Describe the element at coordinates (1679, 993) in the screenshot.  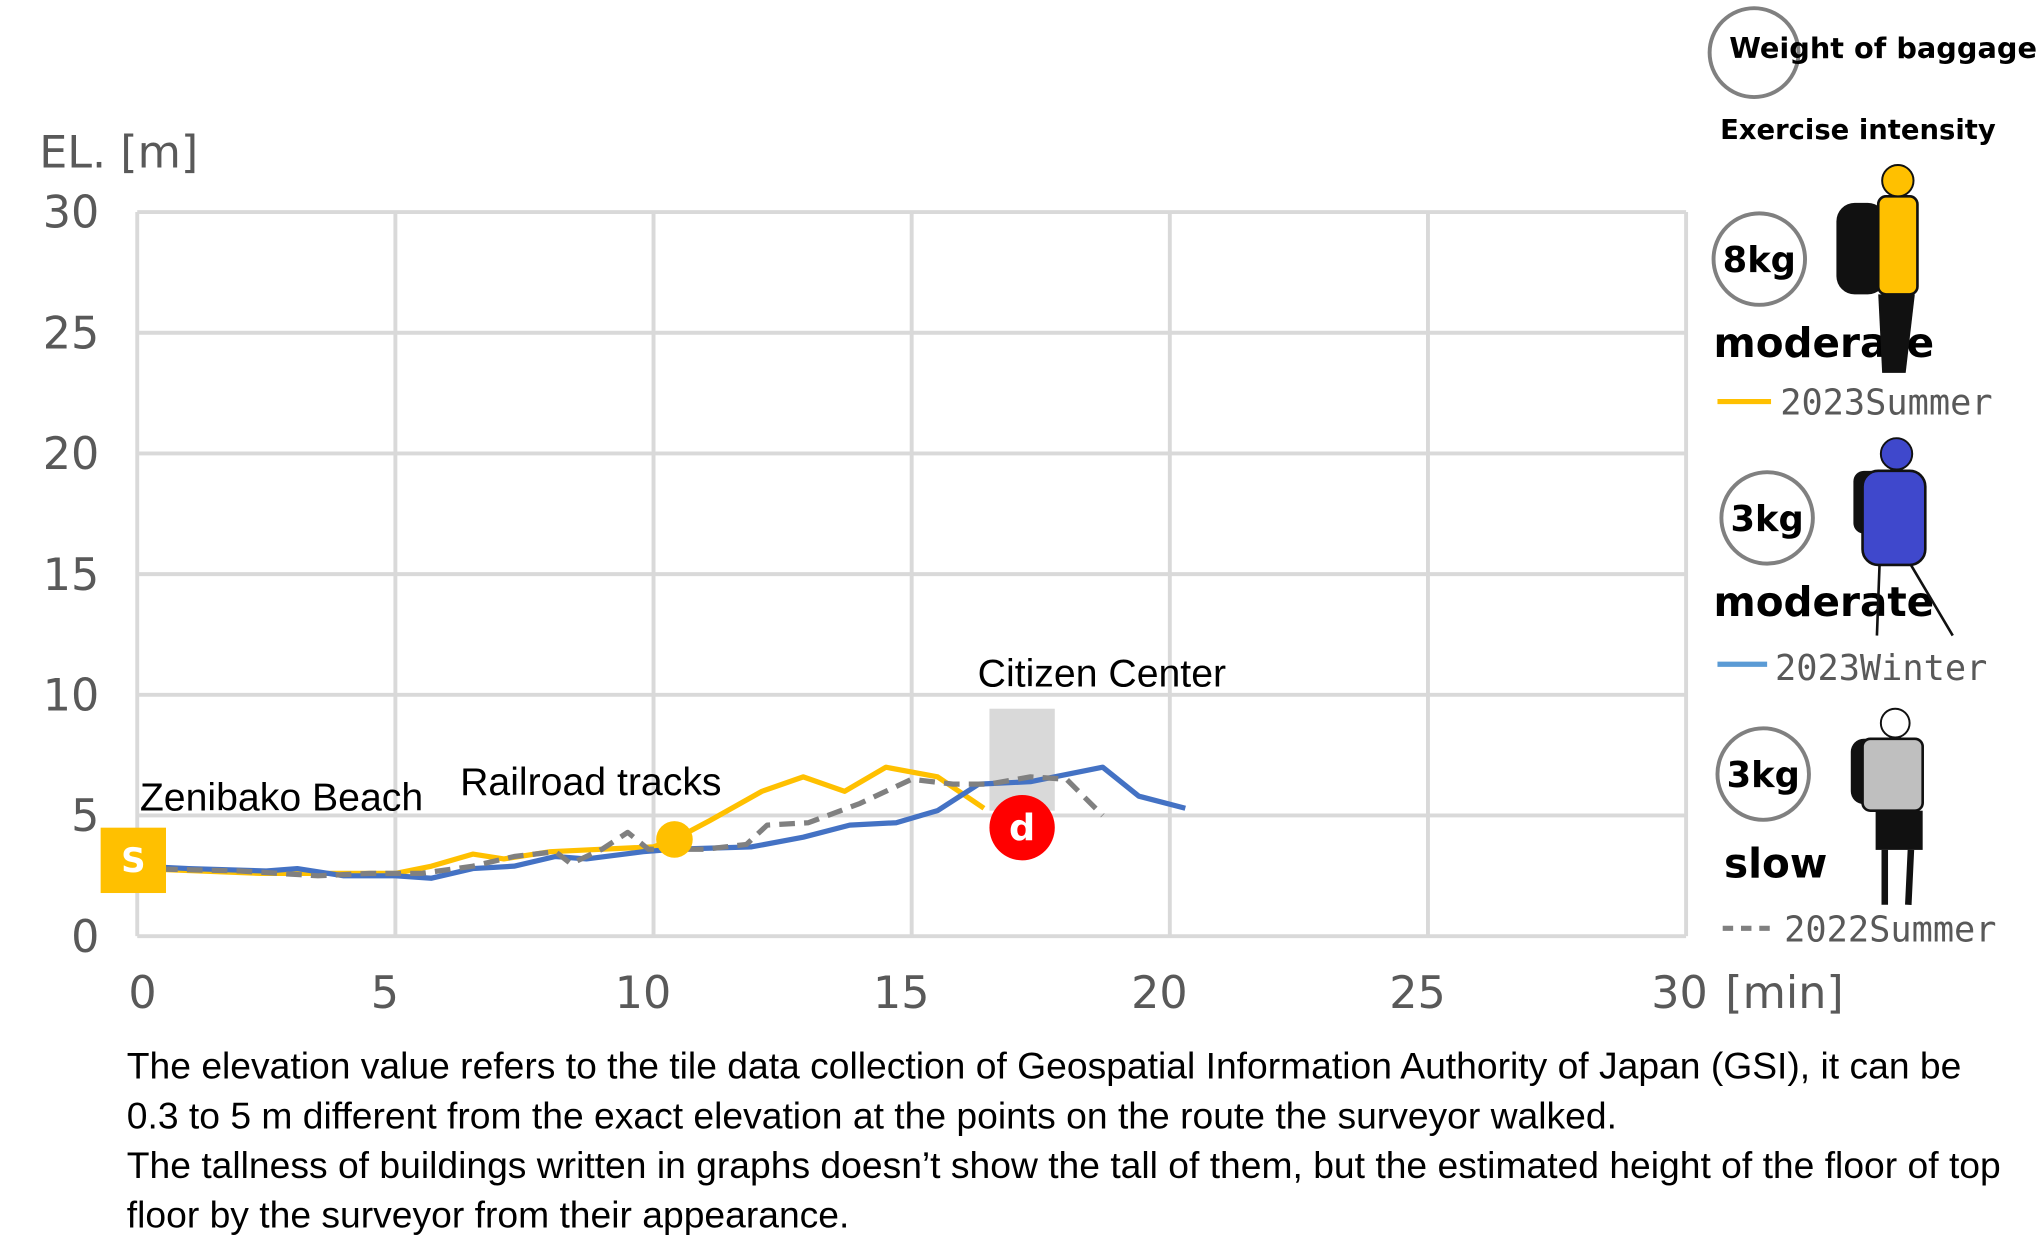
I see `x-tick-label: 30` at that location.